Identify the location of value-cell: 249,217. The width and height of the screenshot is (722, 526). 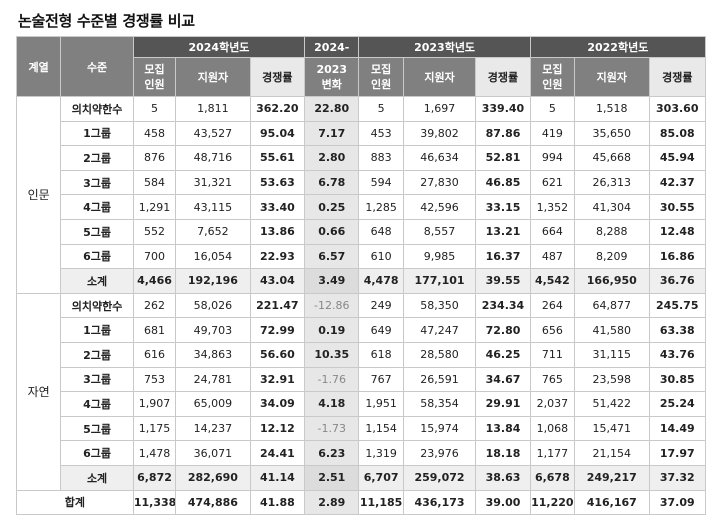
(612, 477).